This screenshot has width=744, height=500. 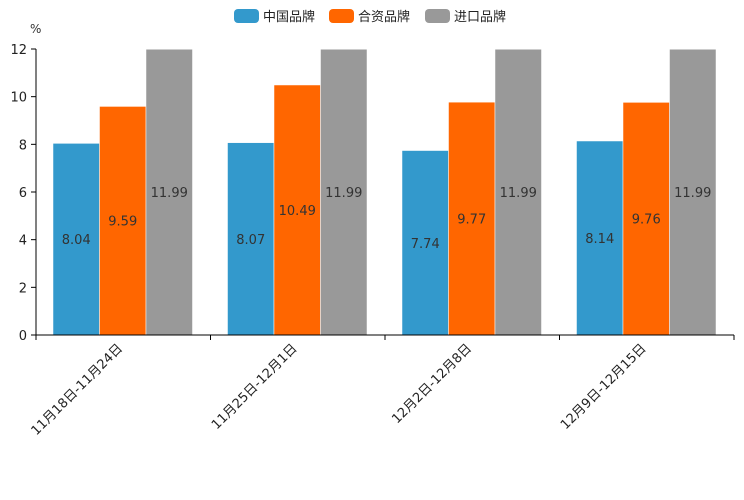 I want to click on data-label: 8.04, so click(x=76, y=240).